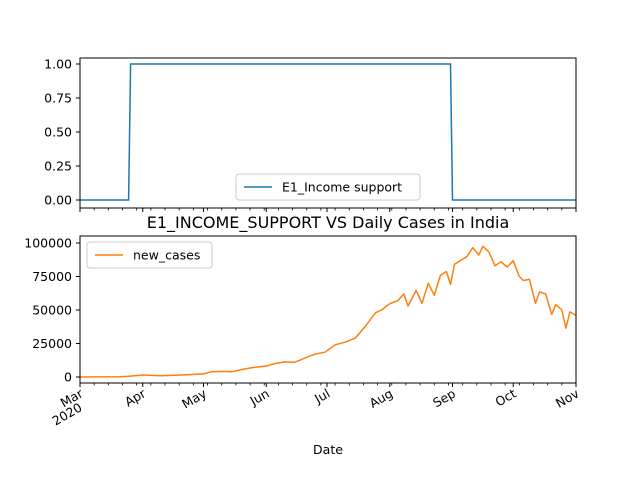  I want to click on new-cases-y-tick-label: 0, so click(68, 377).